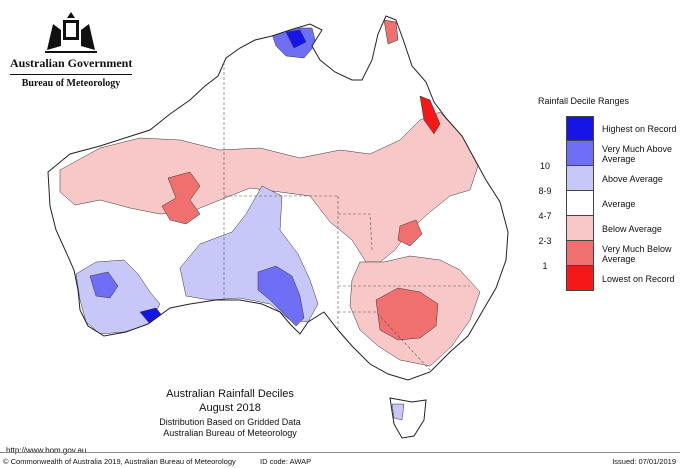  Describe the element at coordinates (281, 296) in the screenshot. I see `very-much-above-average-sa` at that location.